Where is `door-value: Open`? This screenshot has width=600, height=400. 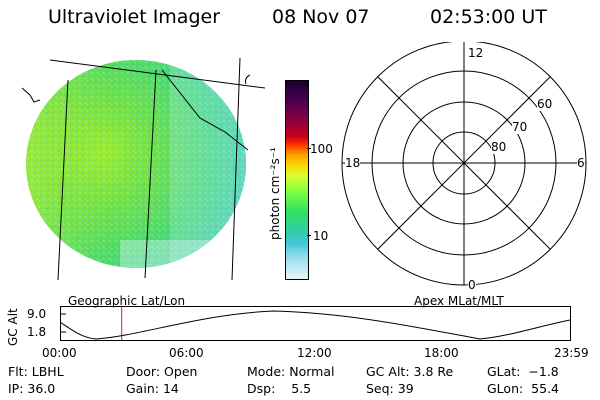 door-value: Open is located at coordinates (181, 371).